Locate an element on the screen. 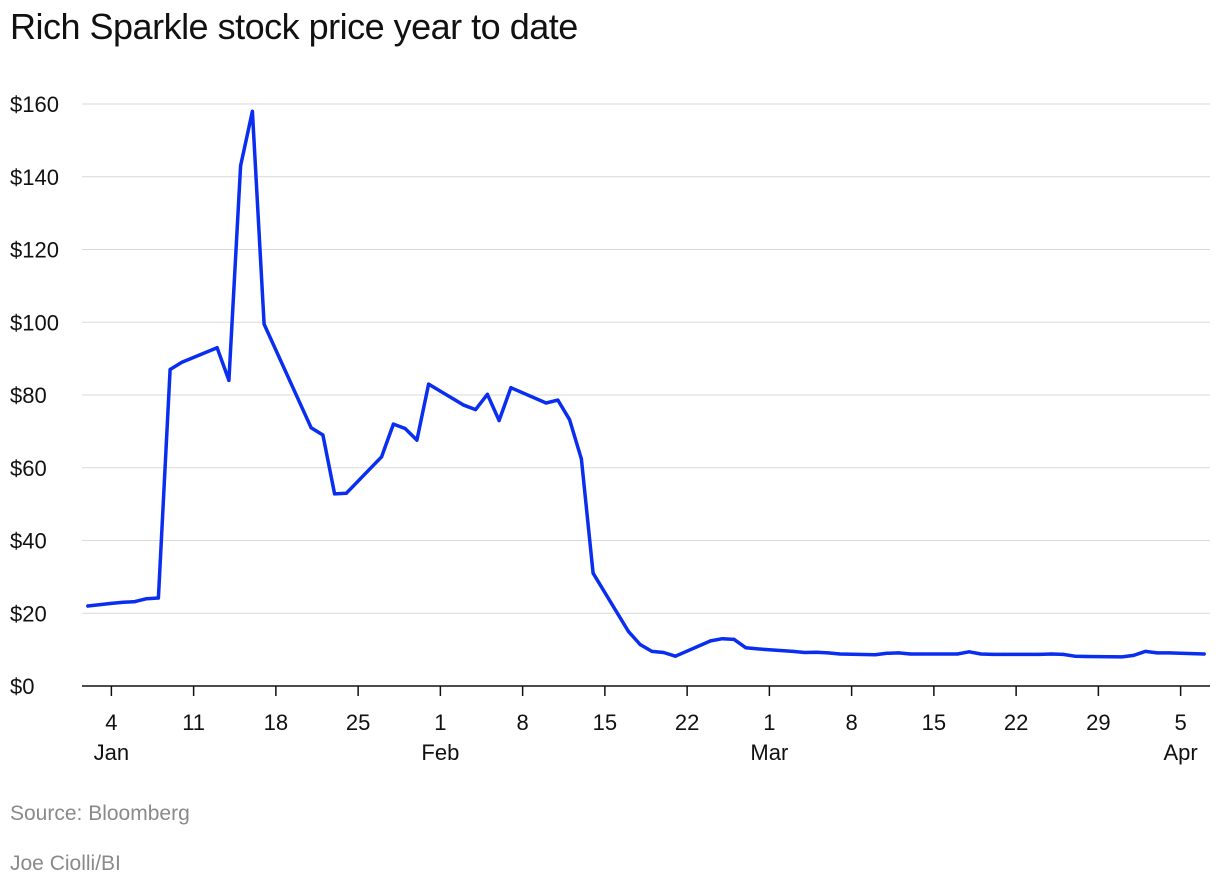  x-axis: 4 Jan 11 18 25 1 Feb 8 15 22 1 Mar 8 15 22 29 5 Apr is located at coordinates (646, 725).